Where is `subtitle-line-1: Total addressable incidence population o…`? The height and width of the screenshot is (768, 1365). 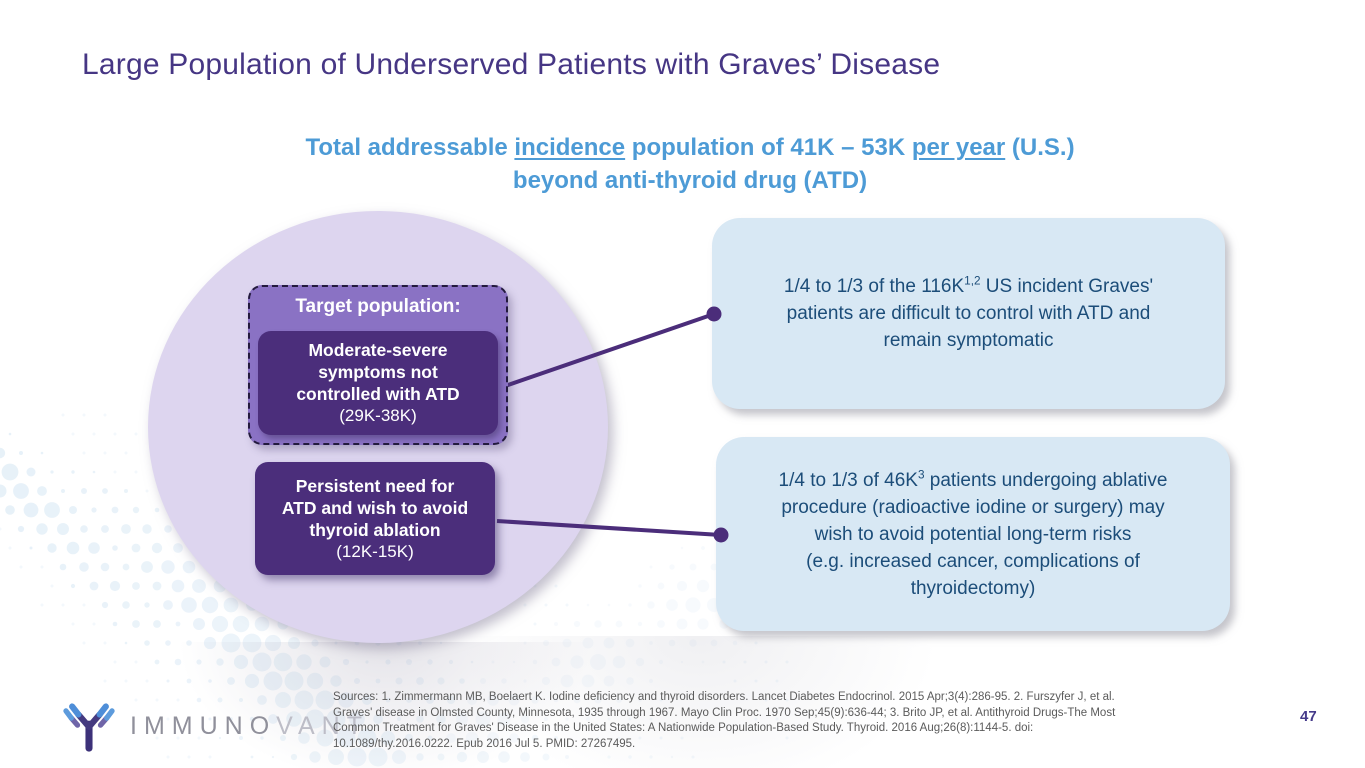
subtitle-line-1: Total addressable incidence population o… is located at coordinates (690, 147).